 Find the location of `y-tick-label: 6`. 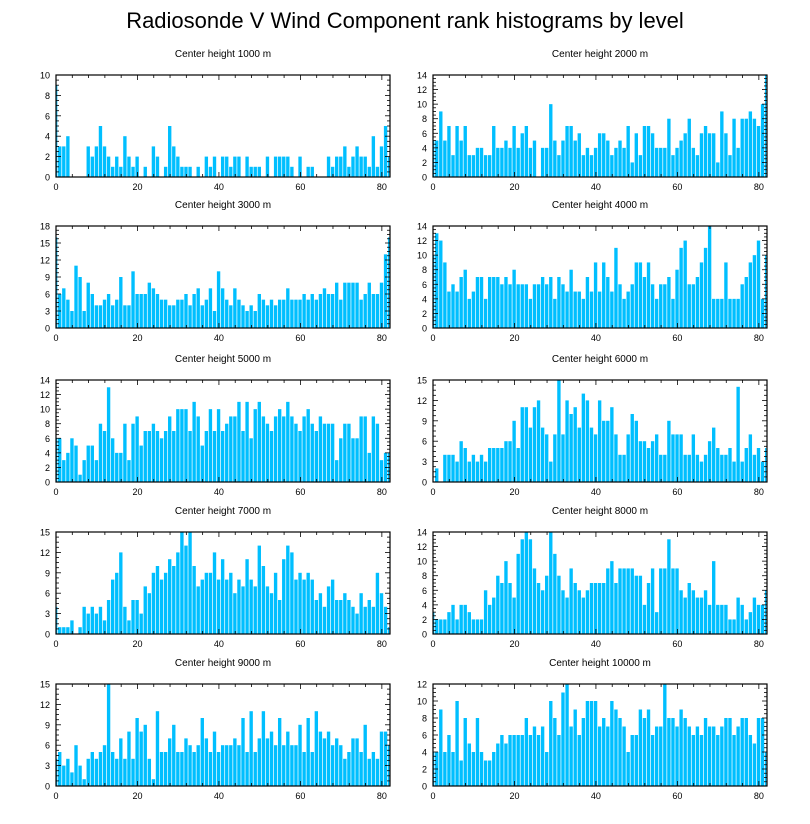

y-tick-label: 6 is located at coordinates (47, 295).